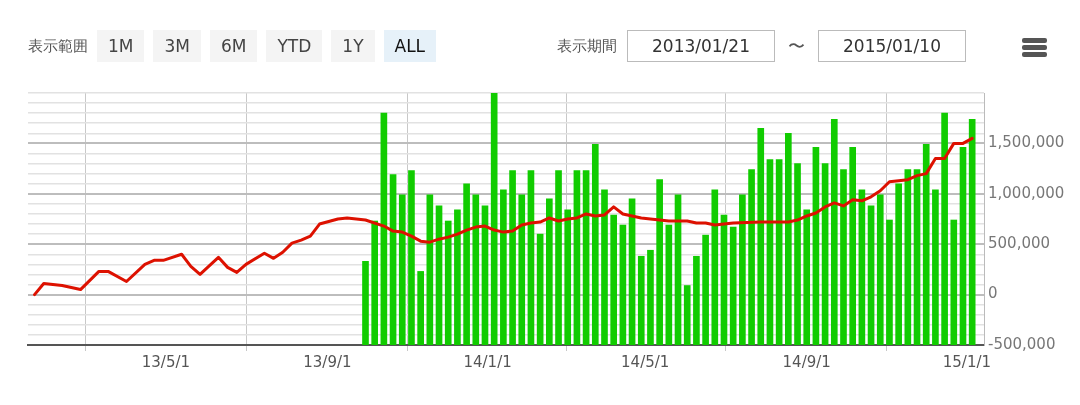  I want to click on y-tick-label: 1,000,000, so click(1026, 192).